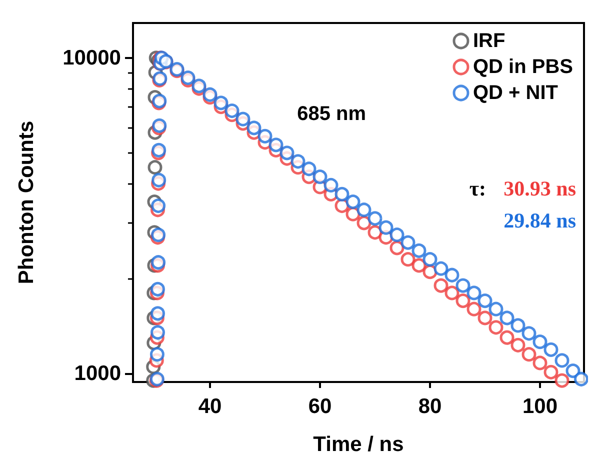  What do you see at coordinates (540, 188) in the screenshot?
I see `annotation: 30.93 ns` at bounding box center [540, 188].